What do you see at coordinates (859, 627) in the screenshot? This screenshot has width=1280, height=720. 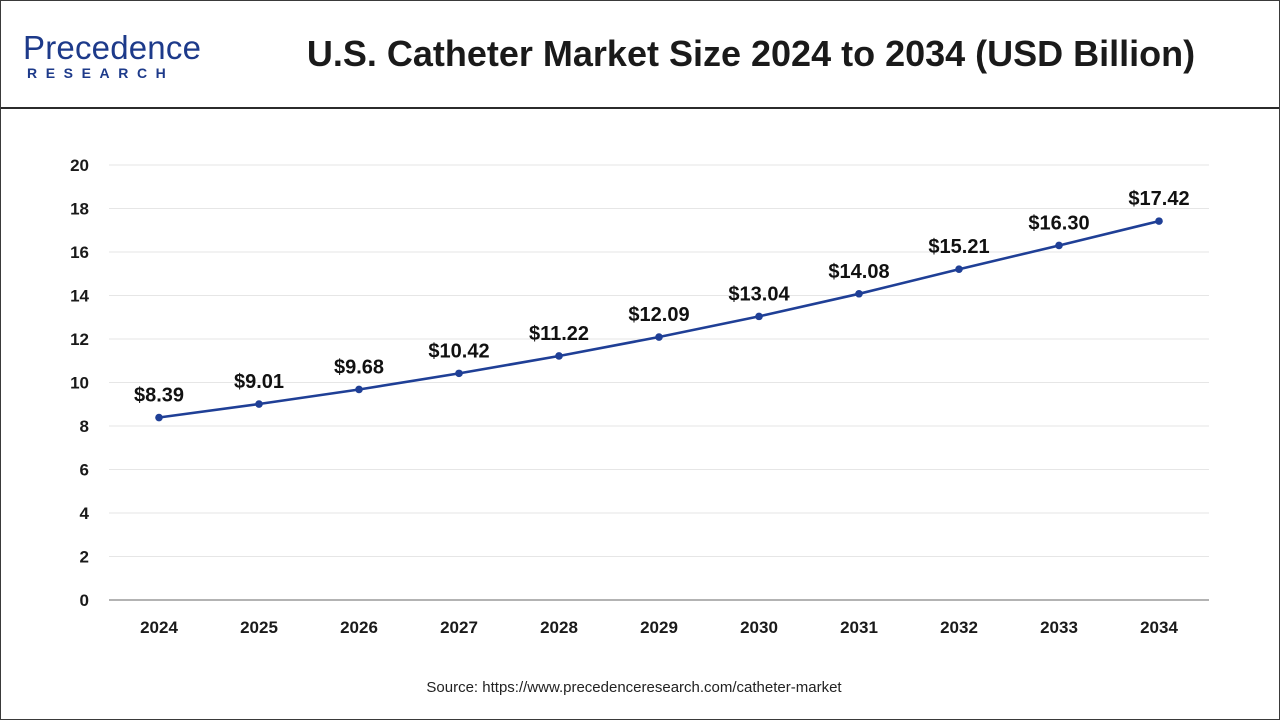 I see `x-tick-label: 2031` at bounding box center [859, 627].